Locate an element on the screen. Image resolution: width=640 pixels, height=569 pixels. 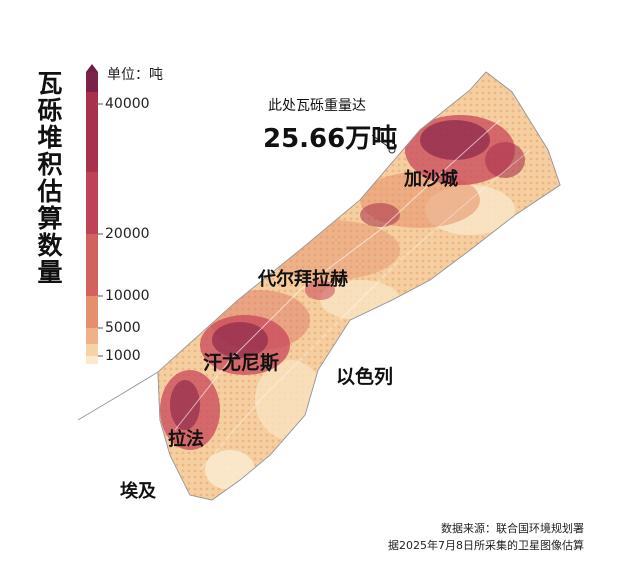
label-egypt: 埃及 is located at coordinates (138, 491).